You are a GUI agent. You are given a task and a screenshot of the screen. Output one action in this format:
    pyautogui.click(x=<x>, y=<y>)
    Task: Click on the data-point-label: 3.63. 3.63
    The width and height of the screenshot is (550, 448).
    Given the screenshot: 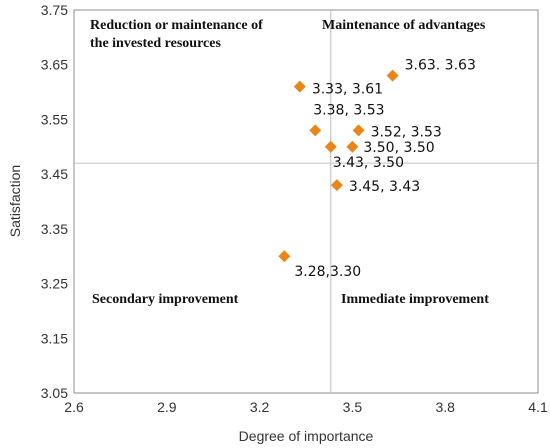 What is the action you would take?
    pyautogui.click(x=440, y=66)
    